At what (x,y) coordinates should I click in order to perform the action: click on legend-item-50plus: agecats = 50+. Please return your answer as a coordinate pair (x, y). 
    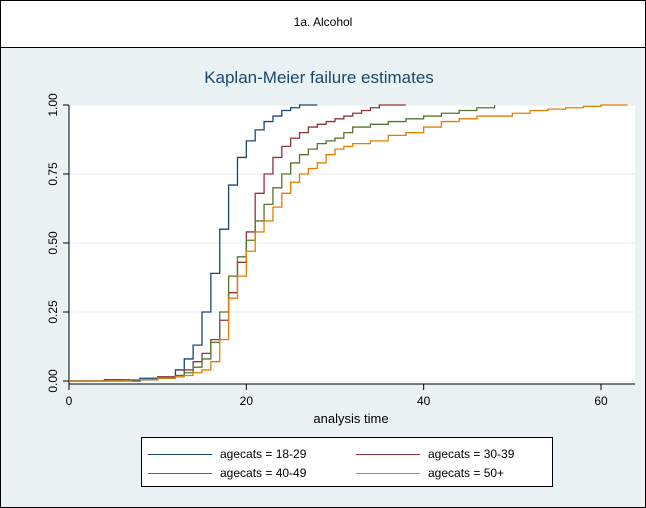
    Looking at the image, I should click on (430, 473).